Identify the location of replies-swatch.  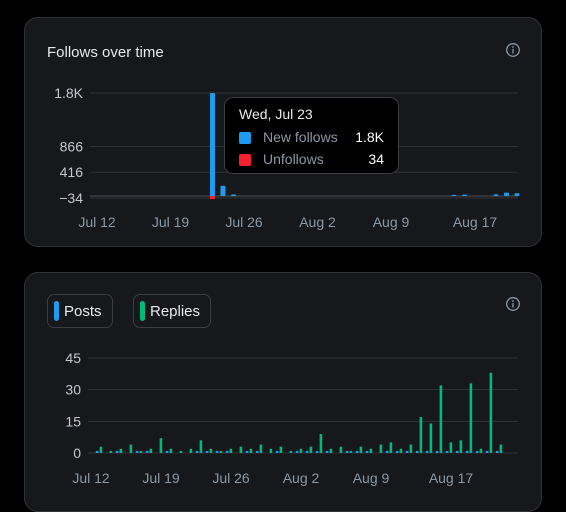
(142, 311).